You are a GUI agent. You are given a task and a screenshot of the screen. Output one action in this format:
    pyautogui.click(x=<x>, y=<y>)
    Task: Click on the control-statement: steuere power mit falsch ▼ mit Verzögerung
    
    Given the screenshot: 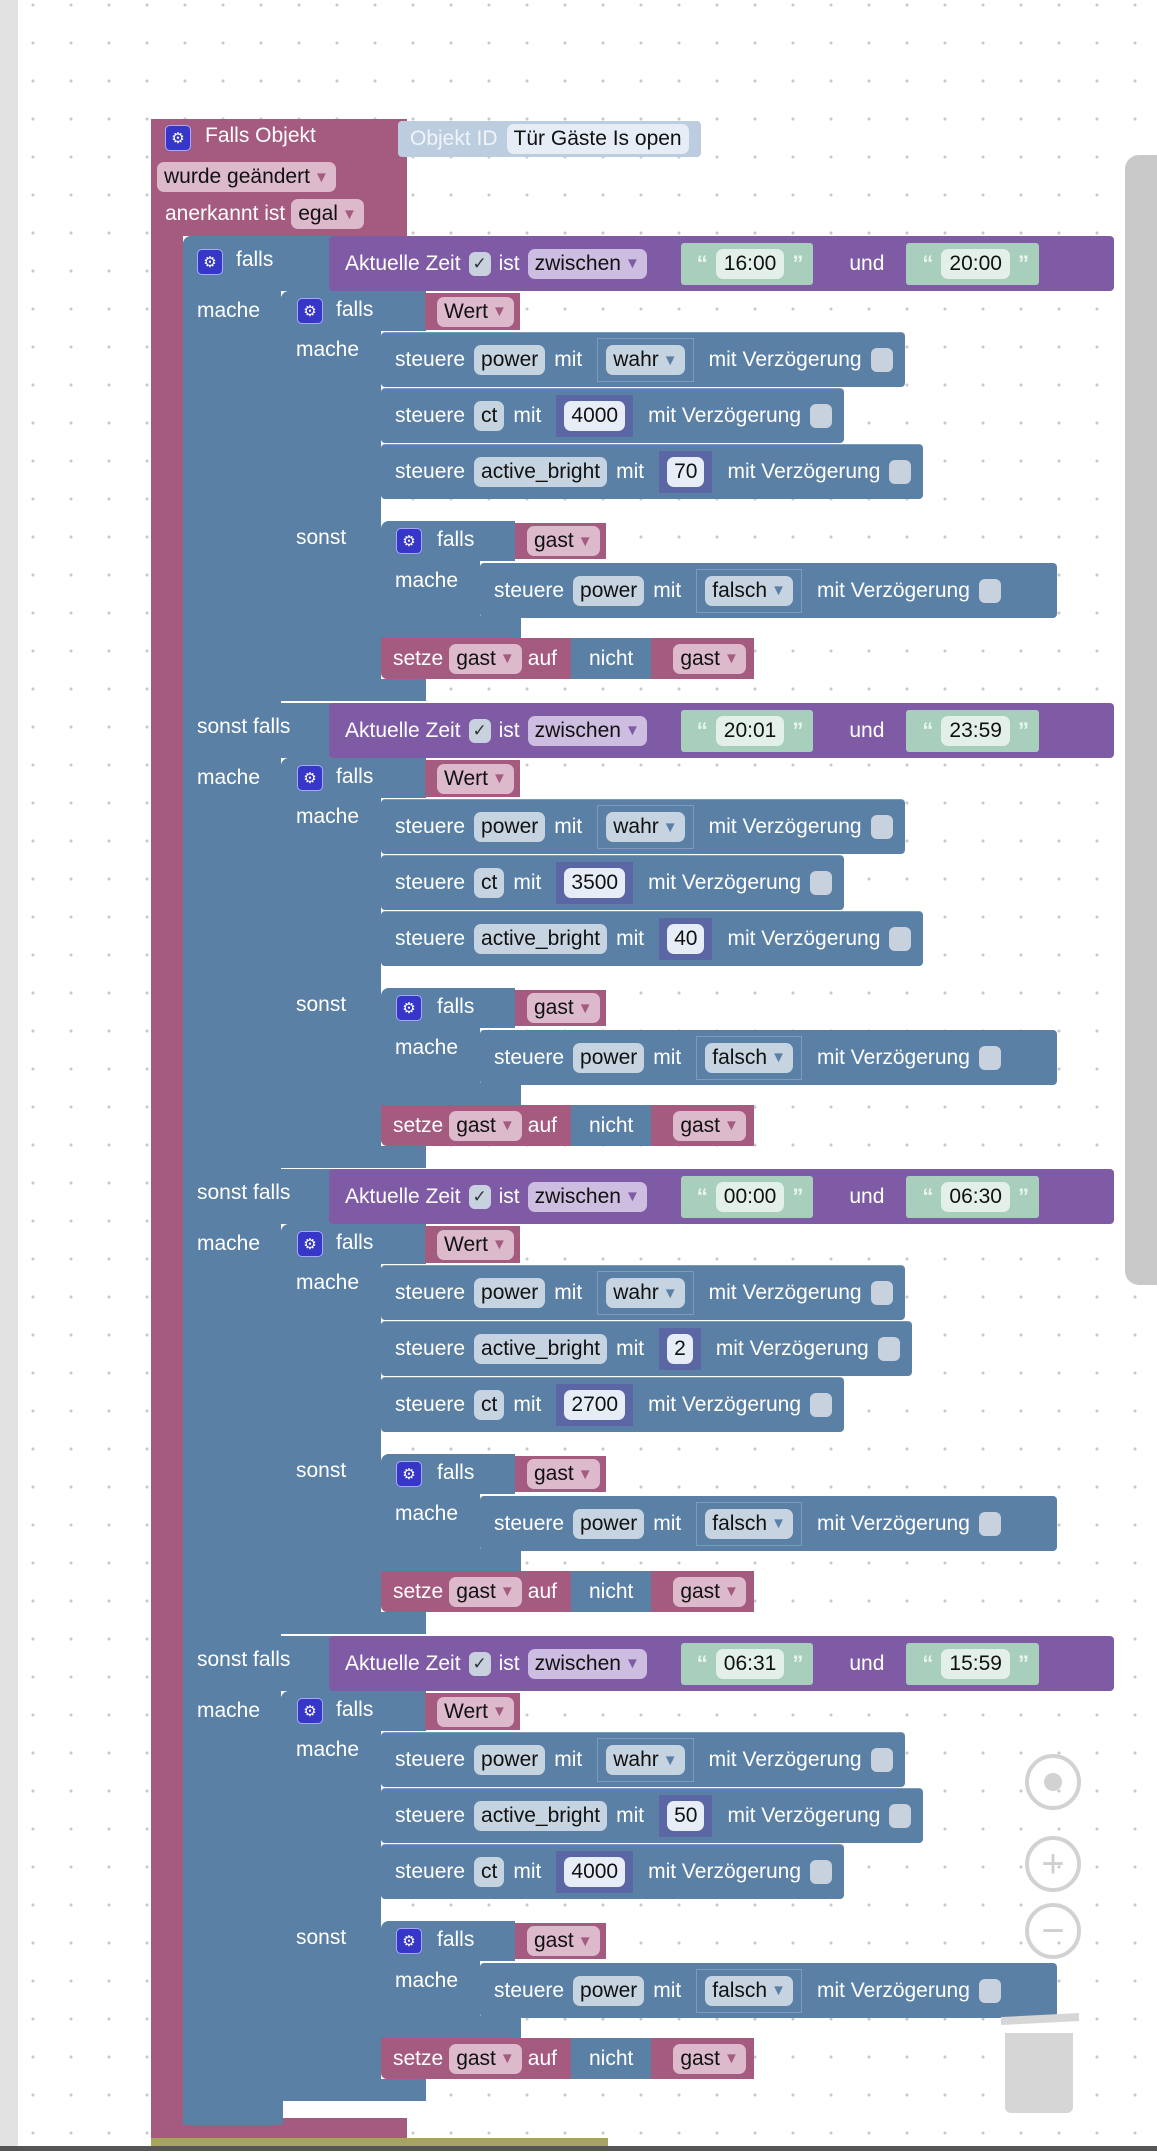 What is the action you would take?
    pyautogui.click(x=768, y=1057)
    